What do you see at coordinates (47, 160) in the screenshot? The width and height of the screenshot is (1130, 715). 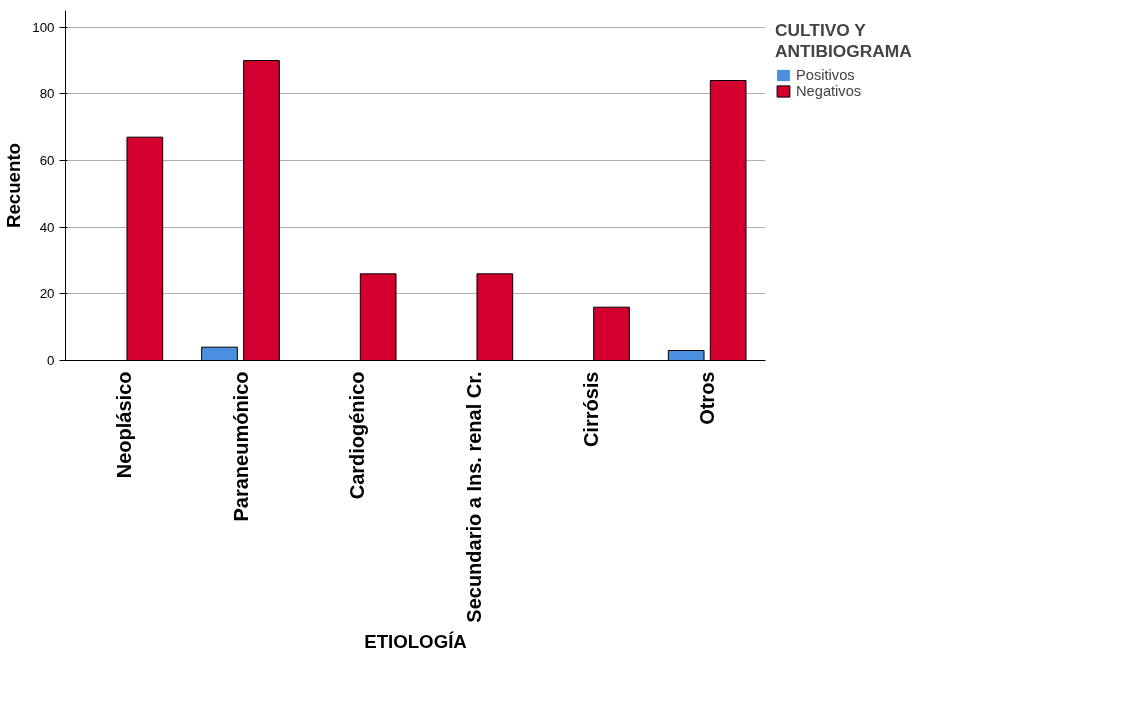 I see `y-tick-label: 60` at bounding box center [47, 160].